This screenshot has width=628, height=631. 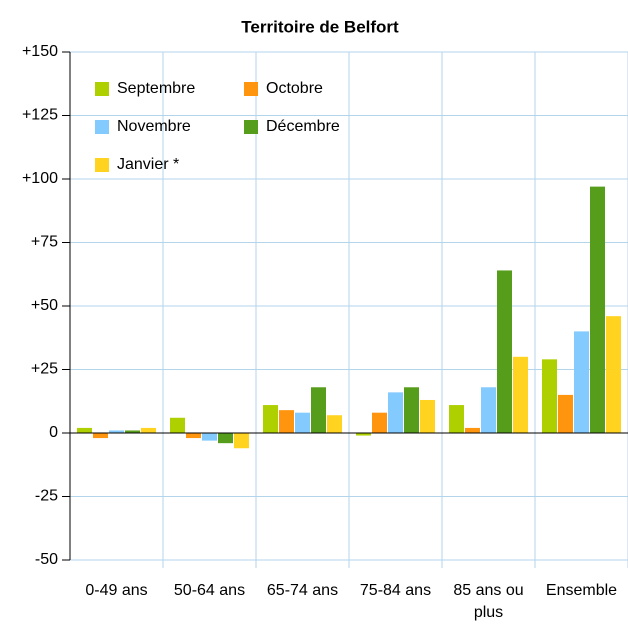 I want to click on x-tick-label: 85 ans ou plus, so click(x=488, y=601).